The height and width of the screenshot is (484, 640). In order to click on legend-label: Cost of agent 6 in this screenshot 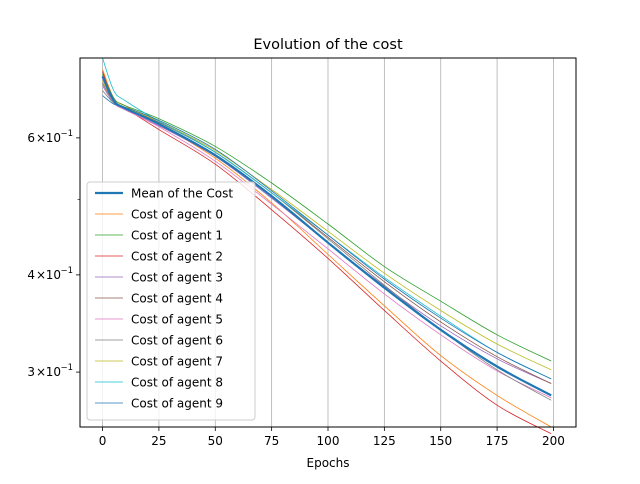, I will do `click(177, 341)`.